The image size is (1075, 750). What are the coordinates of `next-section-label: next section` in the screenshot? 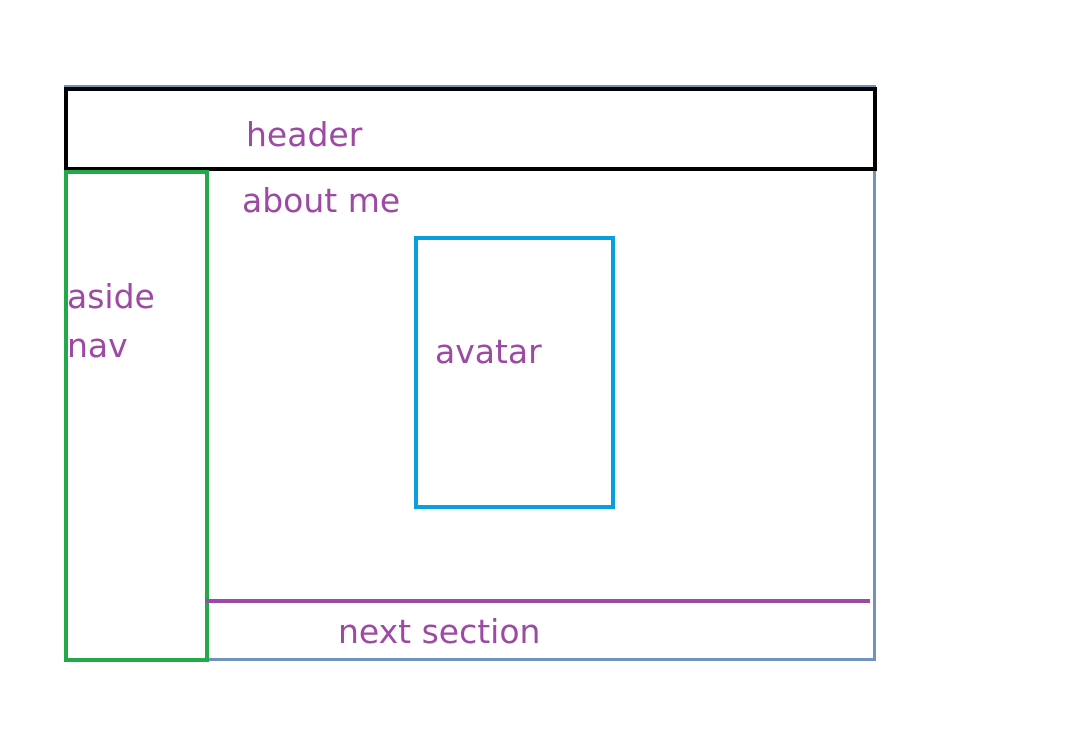 It's located at (439, 631).